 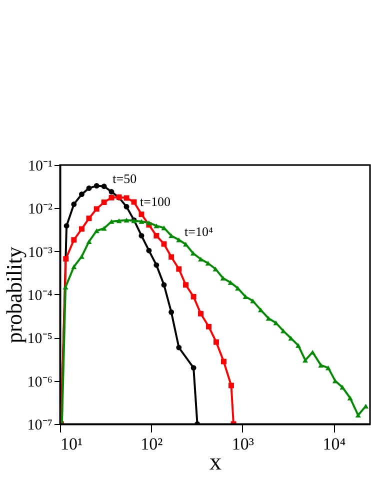 What do you see at coordinates (155, 202) in the screenshot?
I see `annotation: t=100` at bounding box center [155, 202].